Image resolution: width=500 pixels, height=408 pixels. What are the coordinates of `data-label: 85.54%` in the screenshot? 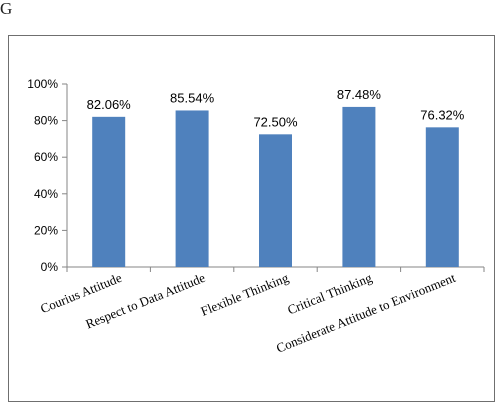 It's located at (192, 97).